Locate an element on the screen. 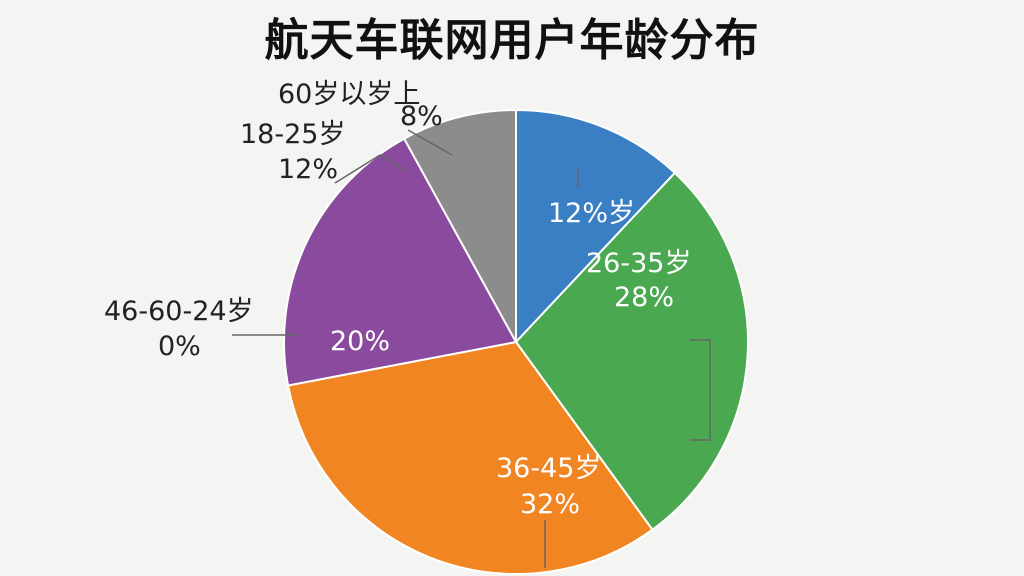  label-18-25-name: 18-25岁 is located at coordinates (292, 134).